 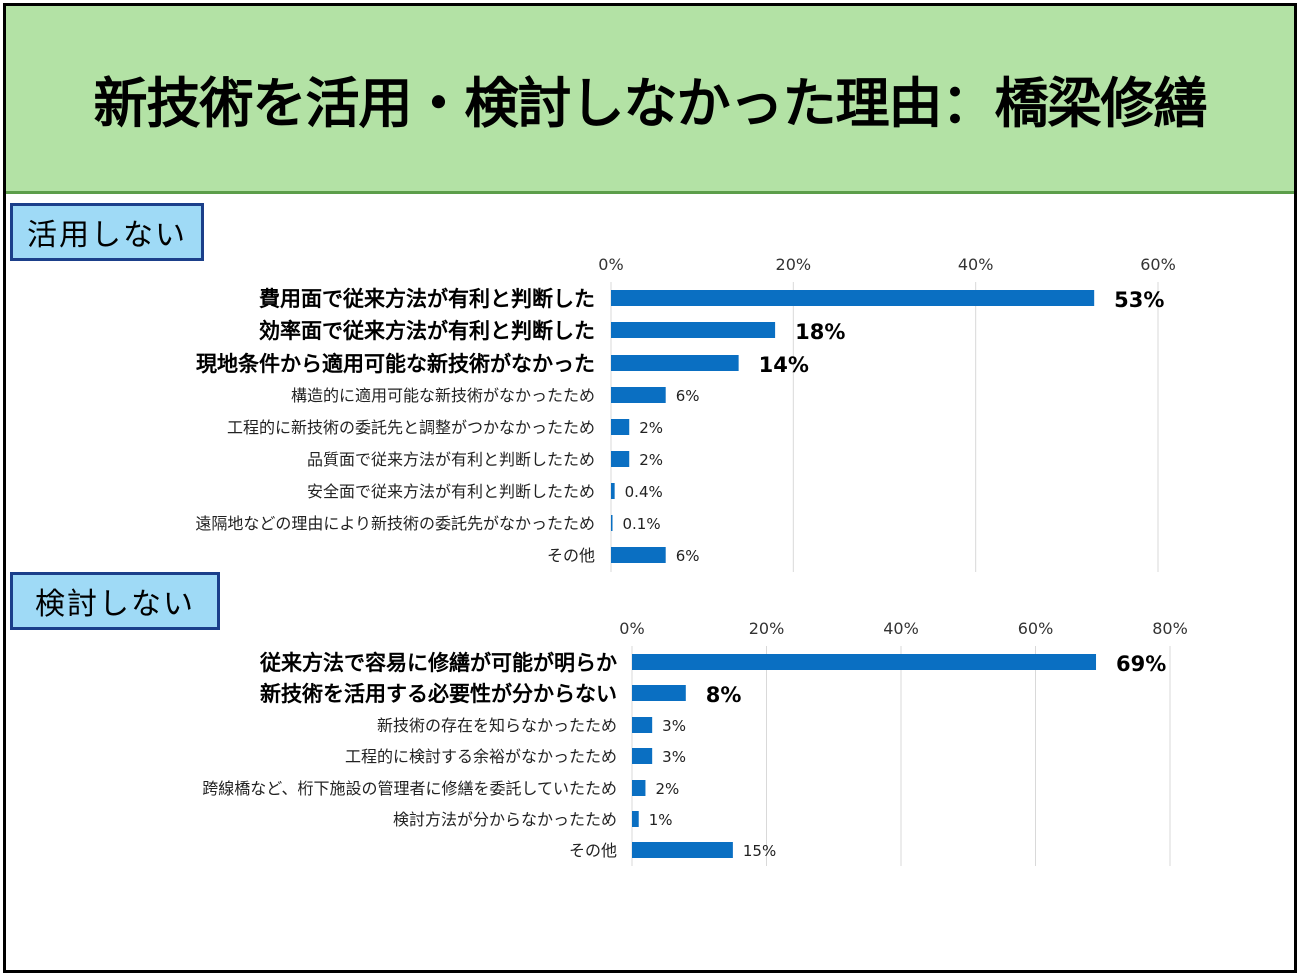 I want to click on data-label: 14%, so click(x=784, y=365).